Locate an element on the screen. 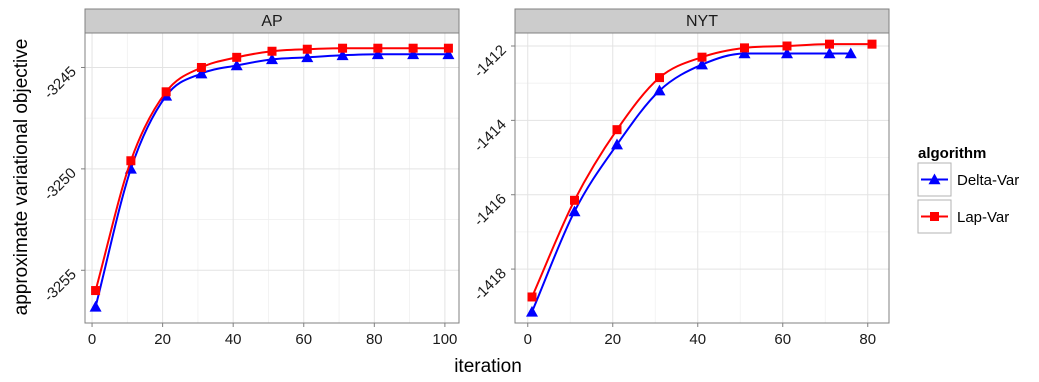 The image size is (1039, 382). panel-title: NYT is located at coordinates (702, 21).